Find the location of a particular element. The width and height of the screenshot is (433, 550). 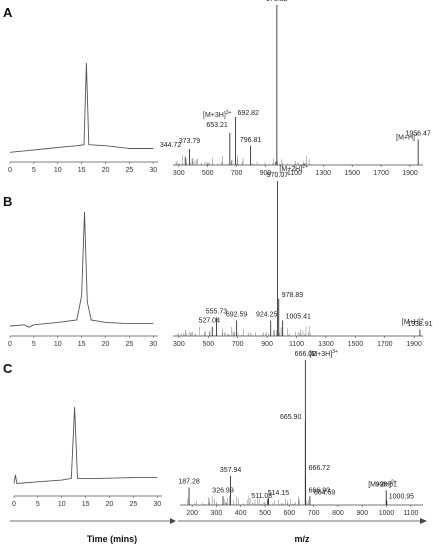

spectrum-b-peak-label: 1005.41 is located at coordinates (298, 317).